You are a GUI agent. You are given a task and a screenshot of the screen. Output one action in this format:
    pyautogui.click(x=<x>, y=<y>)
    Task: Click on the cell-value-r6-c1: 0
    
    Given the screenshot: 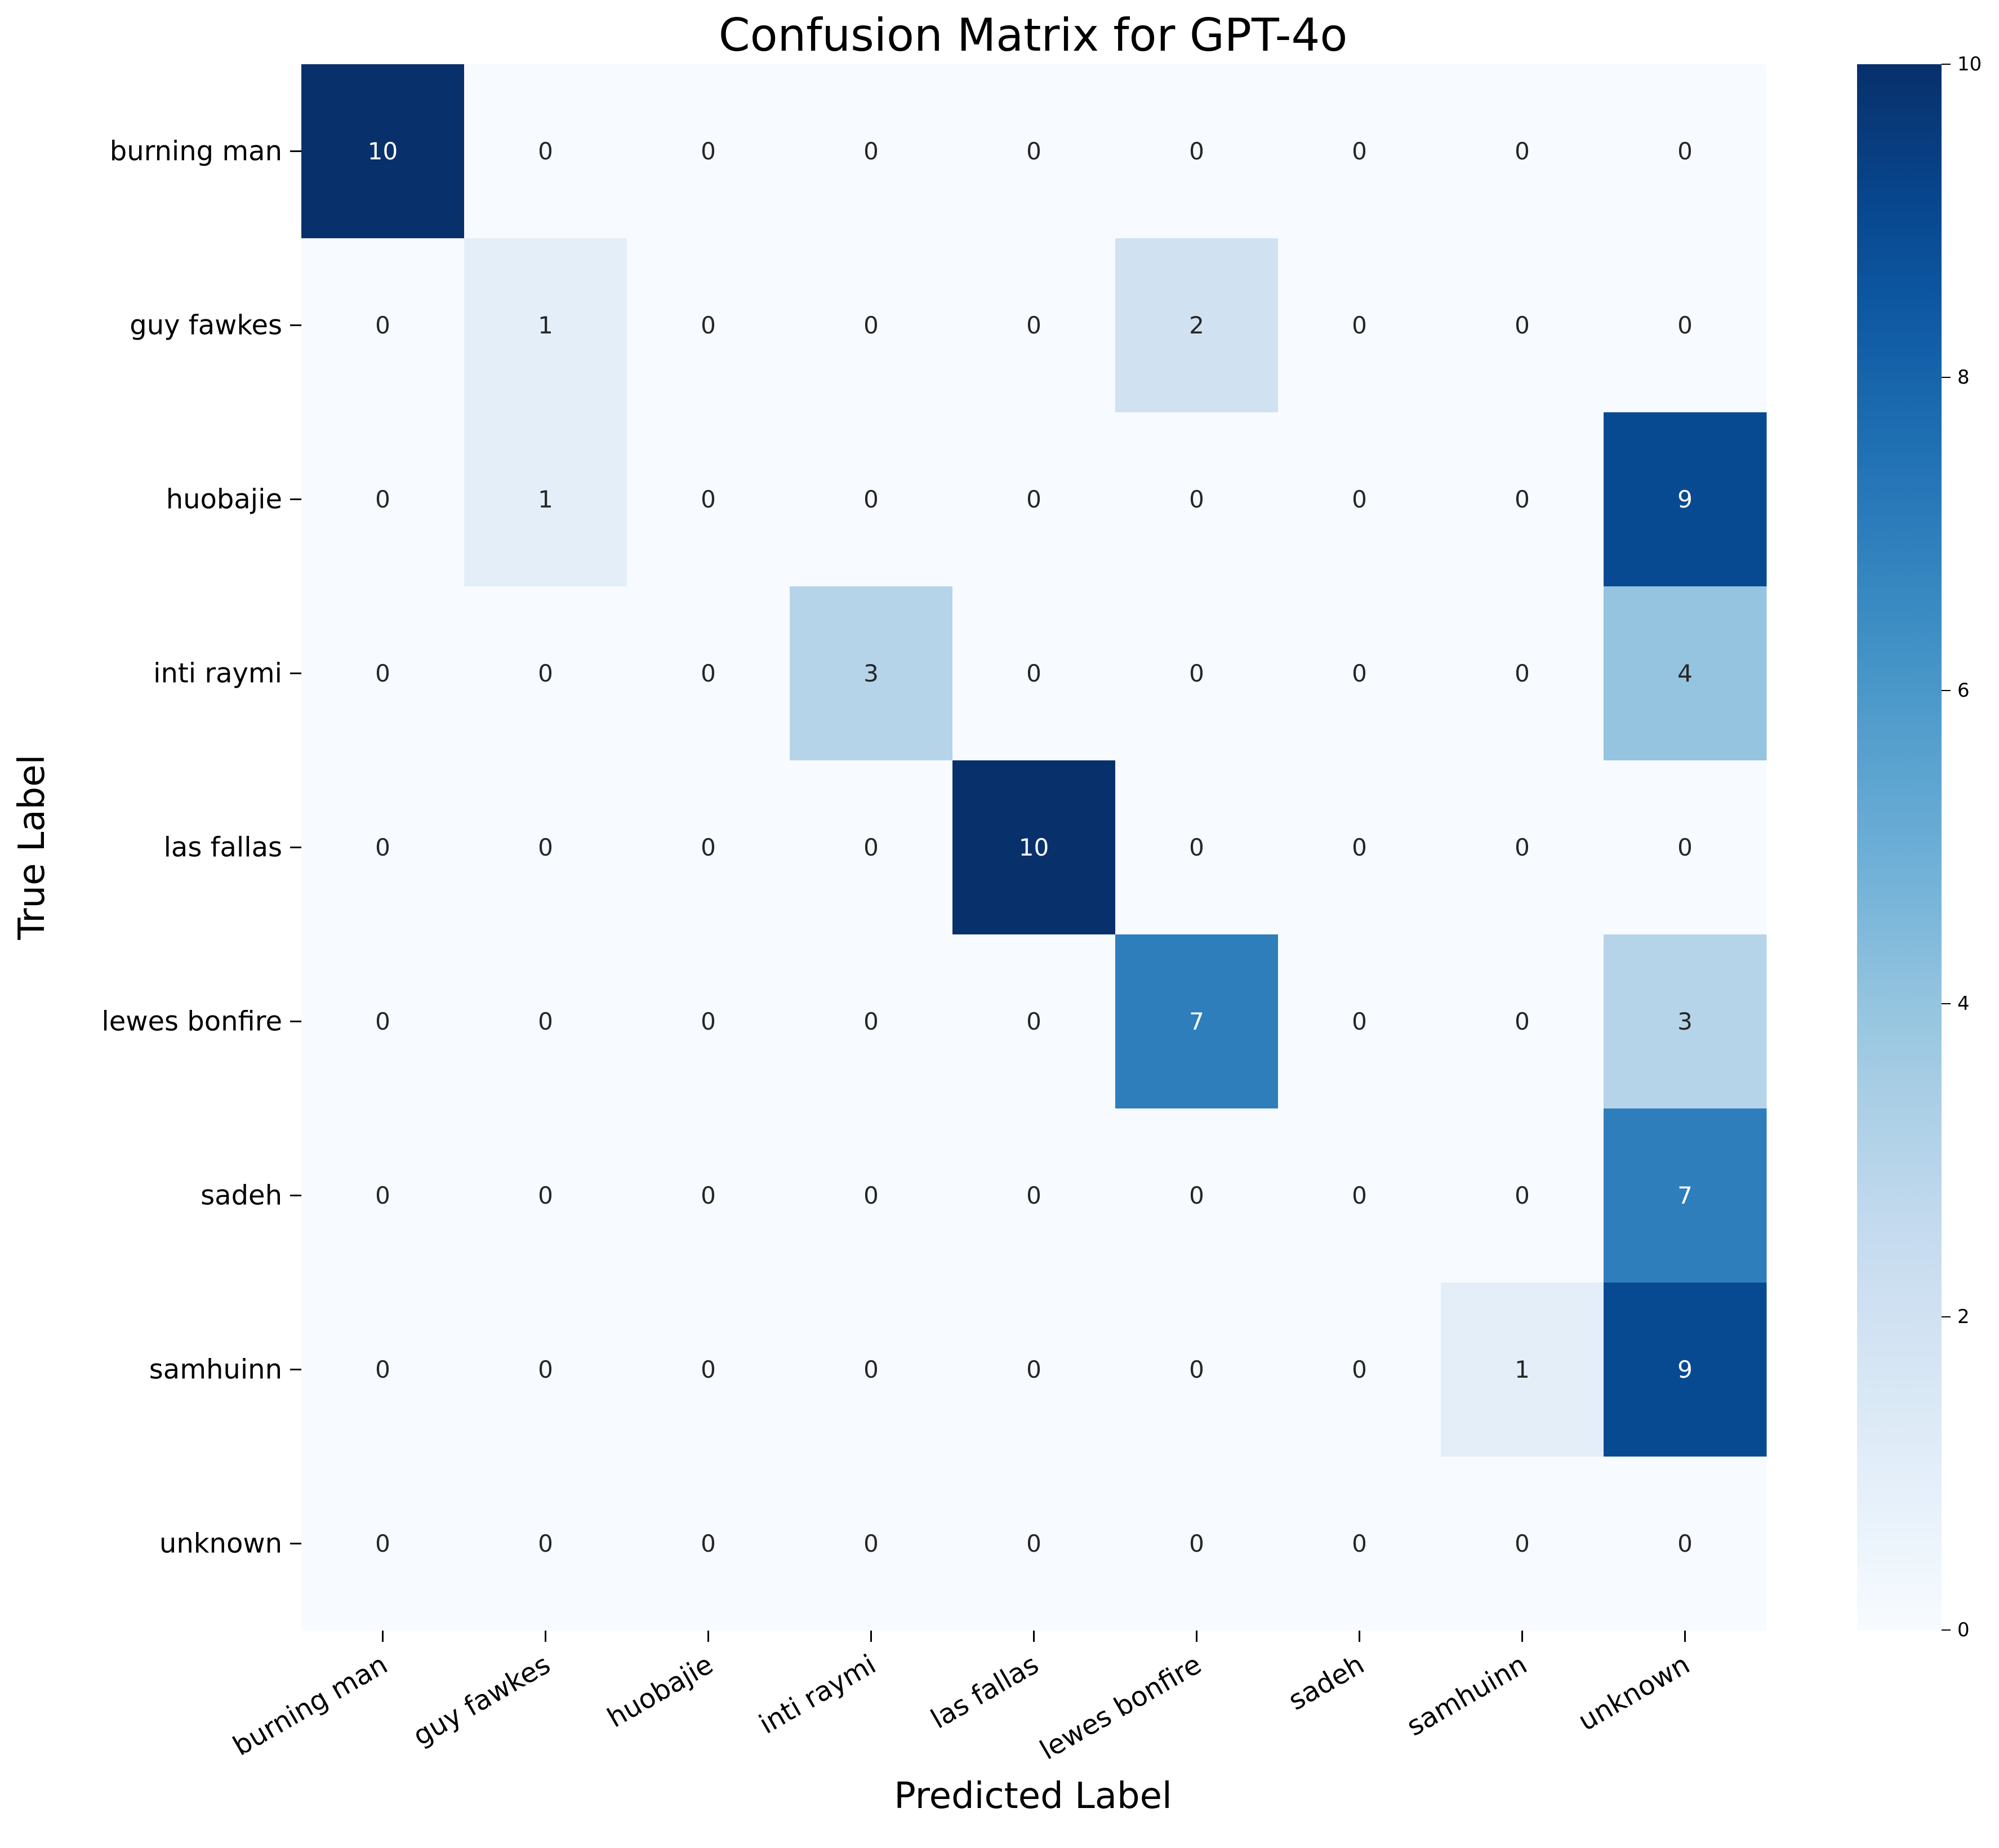 What is the action you would take?
    pyautogui.click(x=545, y=1195)
    